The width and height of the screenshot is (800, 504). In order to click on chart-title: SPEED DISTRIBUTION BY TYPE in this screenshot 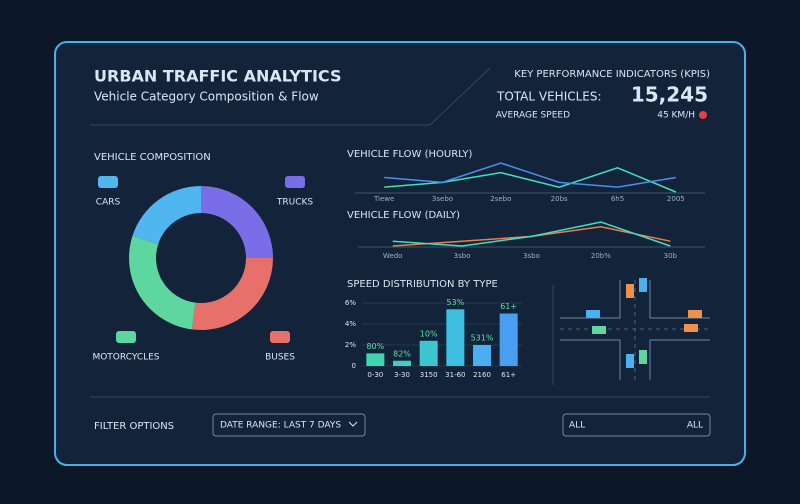, I will do `click(422, 284)`.